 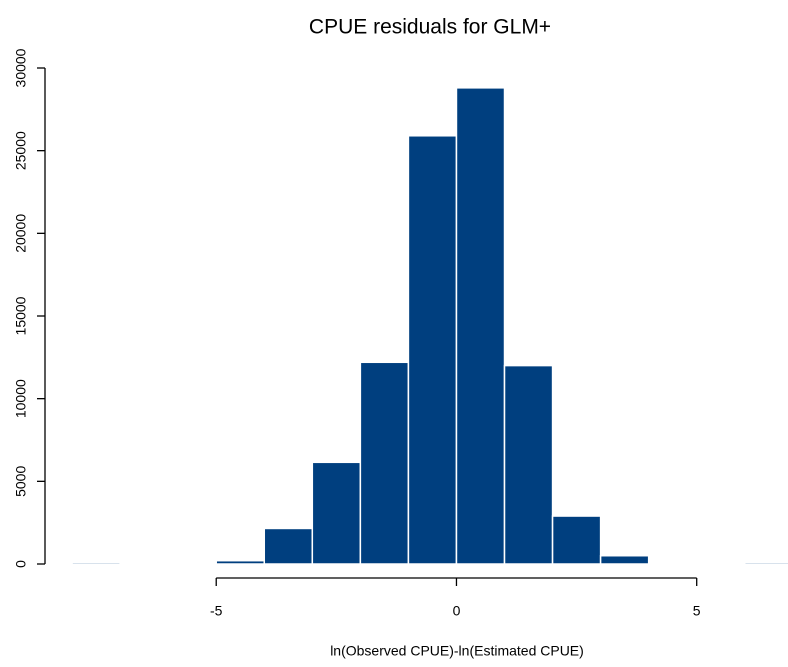 What do you see at coordinates (697, 611) in the screenshot?
I see `x-tick-label: 5` at bounding box center [697, 611].